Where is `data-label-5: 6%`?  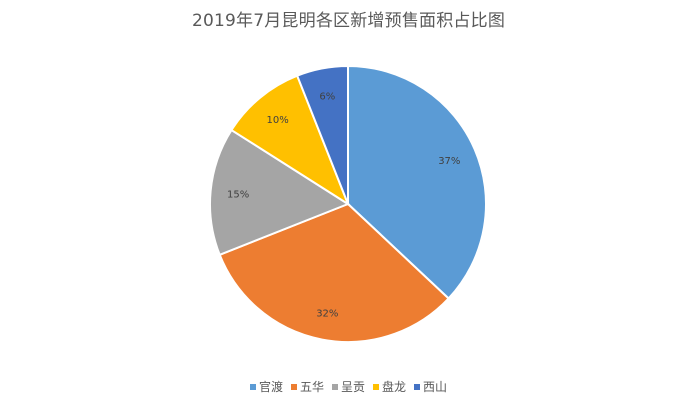
data-label-5: 6% is located at coordinates (327, 97).